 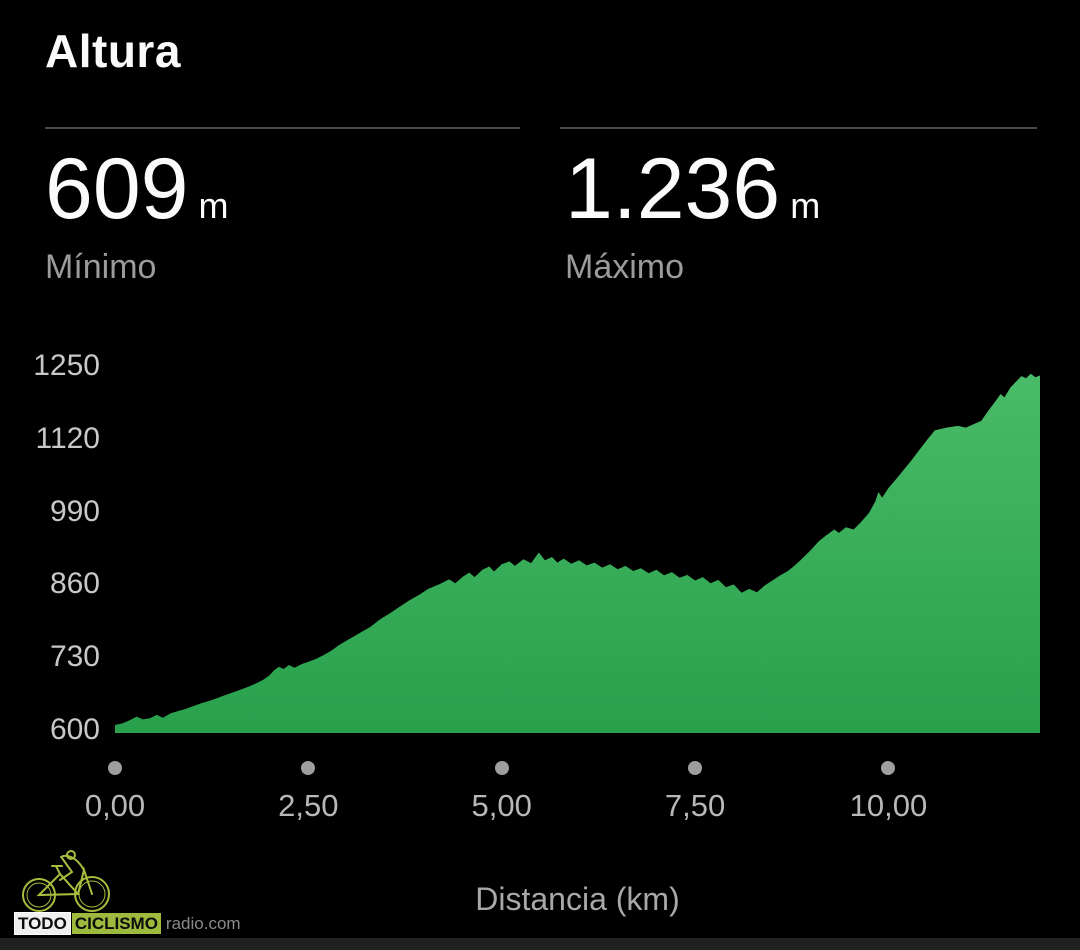 I want to click on y-tick-label: 990, so click(x=74, y=511).